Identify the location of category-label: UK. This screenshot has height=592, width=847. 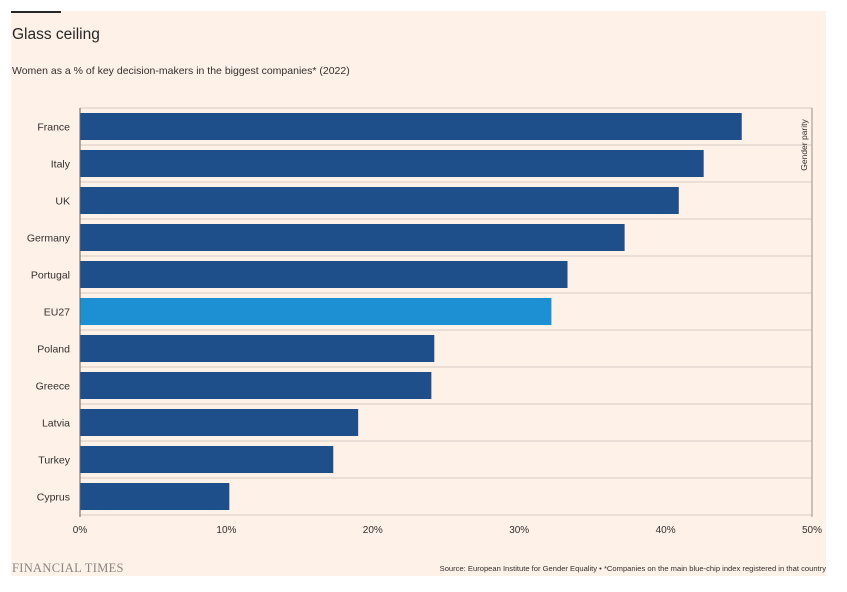
(62, 202).